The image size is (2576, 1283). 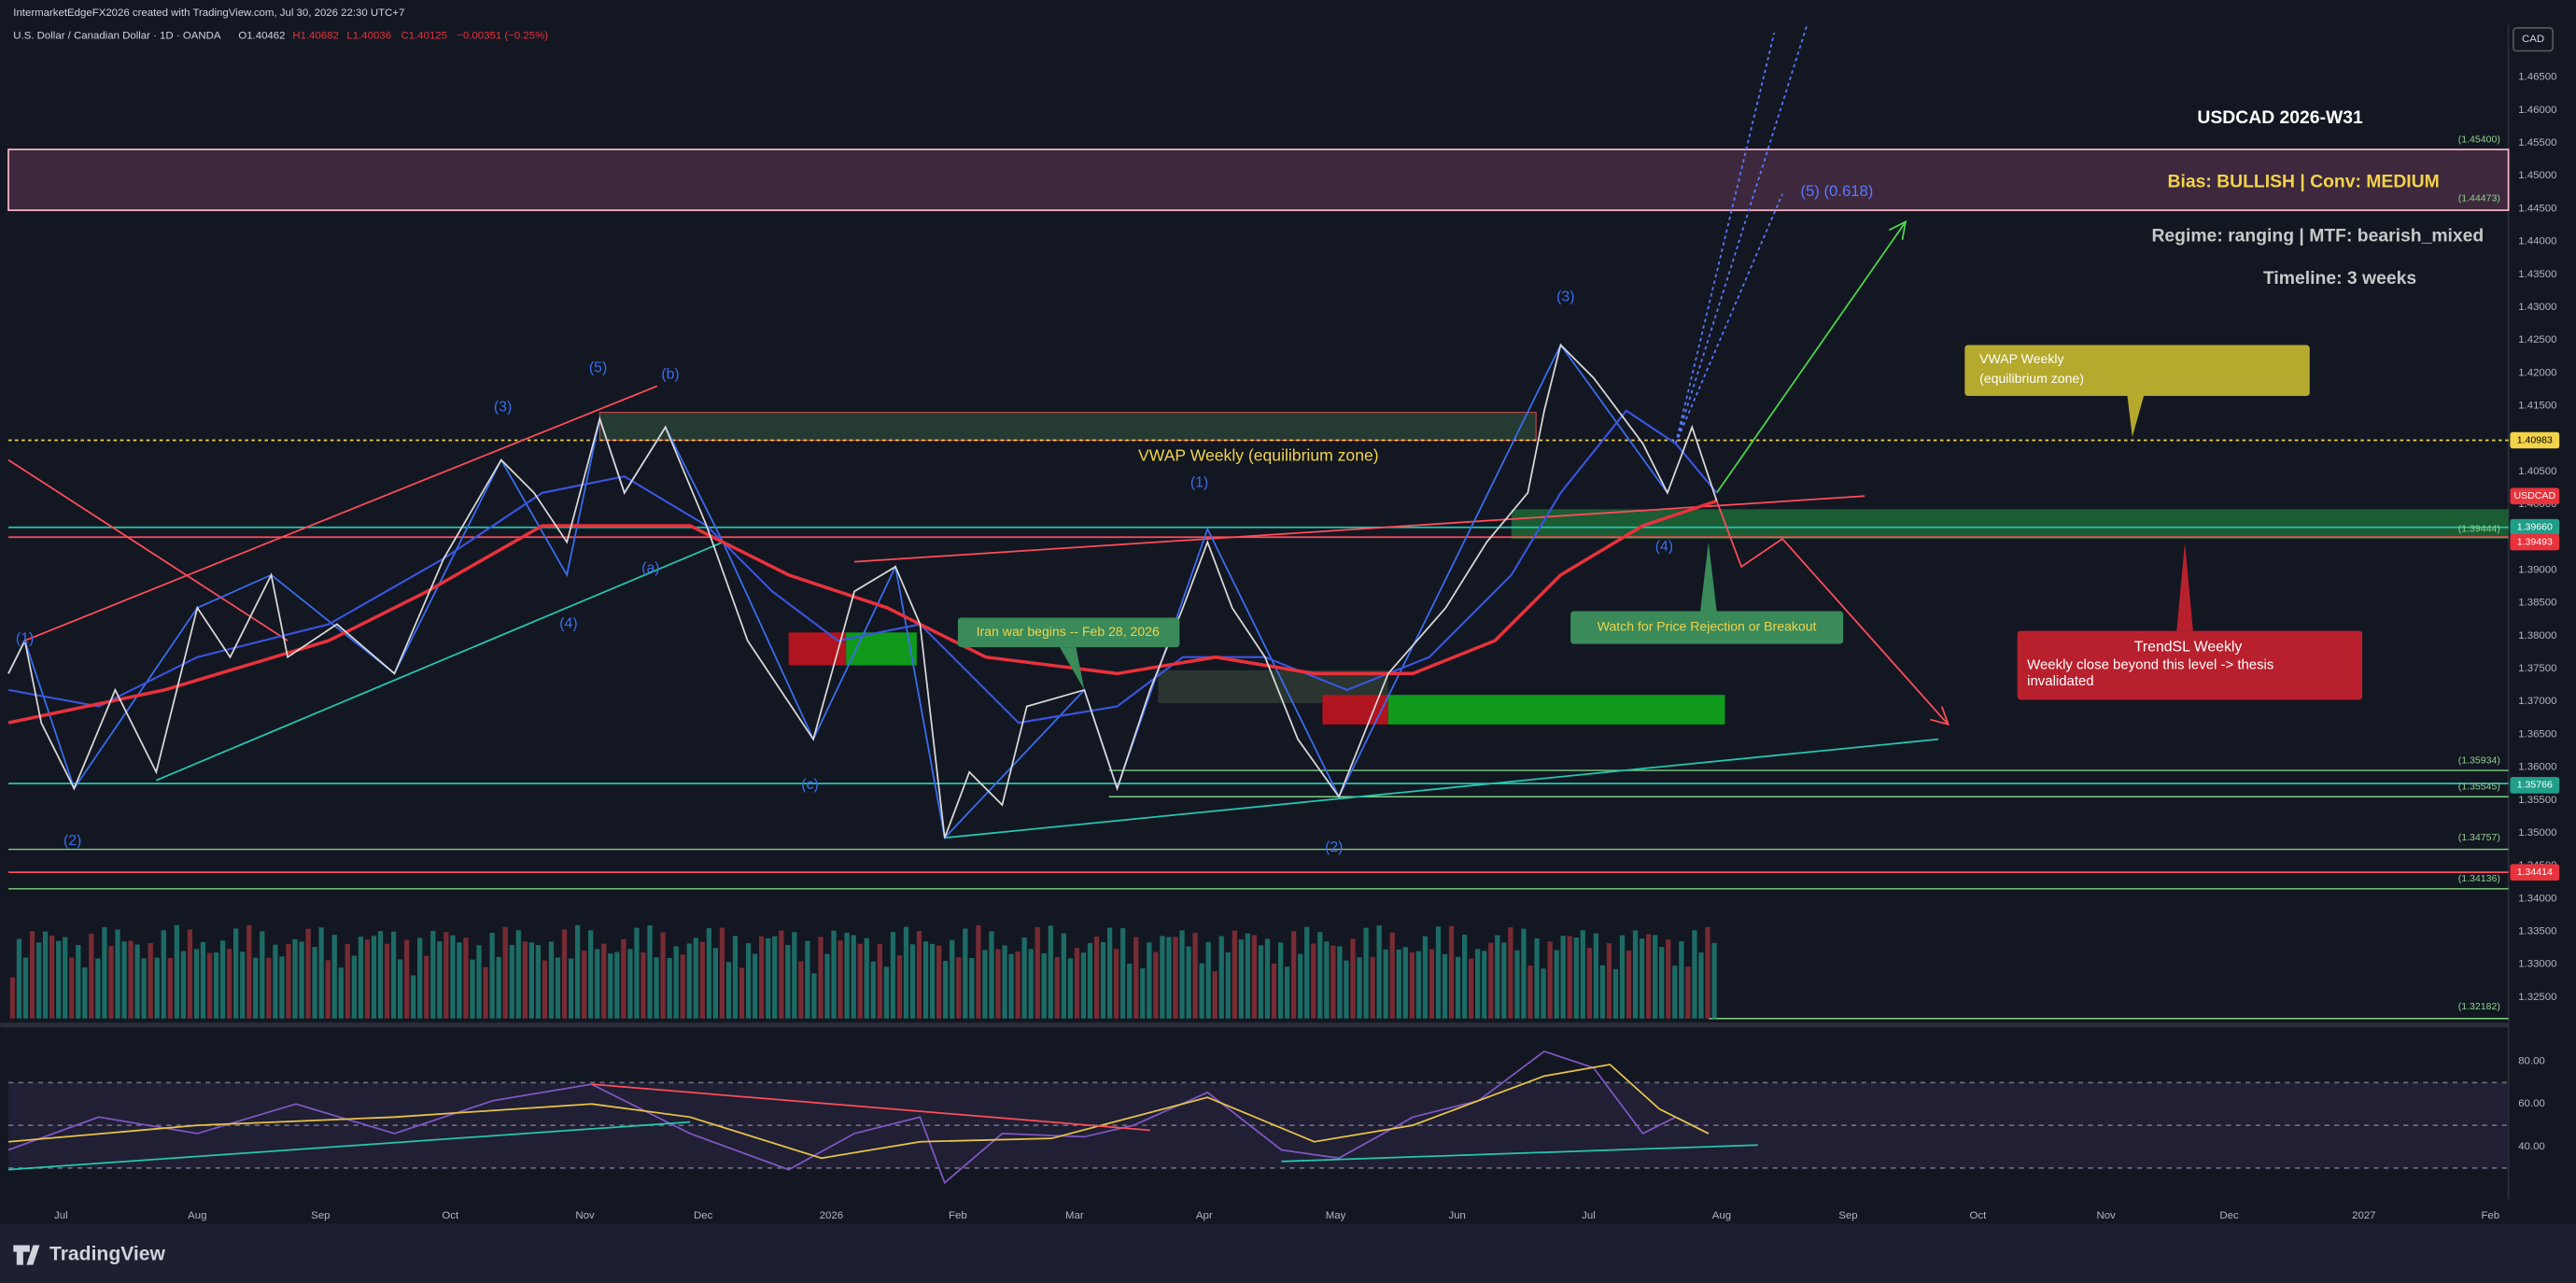 I want to click on level-note: (1.39444), so click(x=2479, y=529).